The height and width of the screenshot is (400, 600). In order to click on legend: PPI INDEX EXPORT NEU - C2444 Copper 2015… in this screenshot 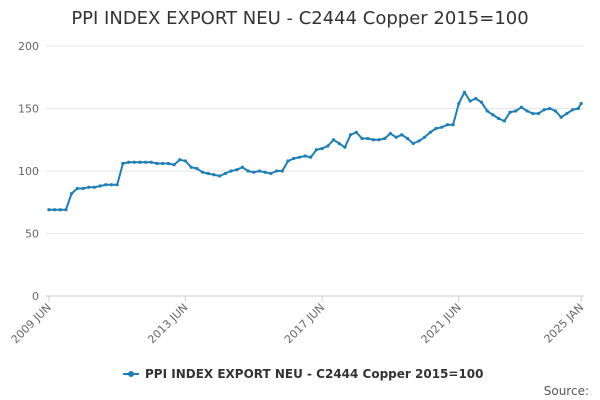, I will do `click(303, 374)`.